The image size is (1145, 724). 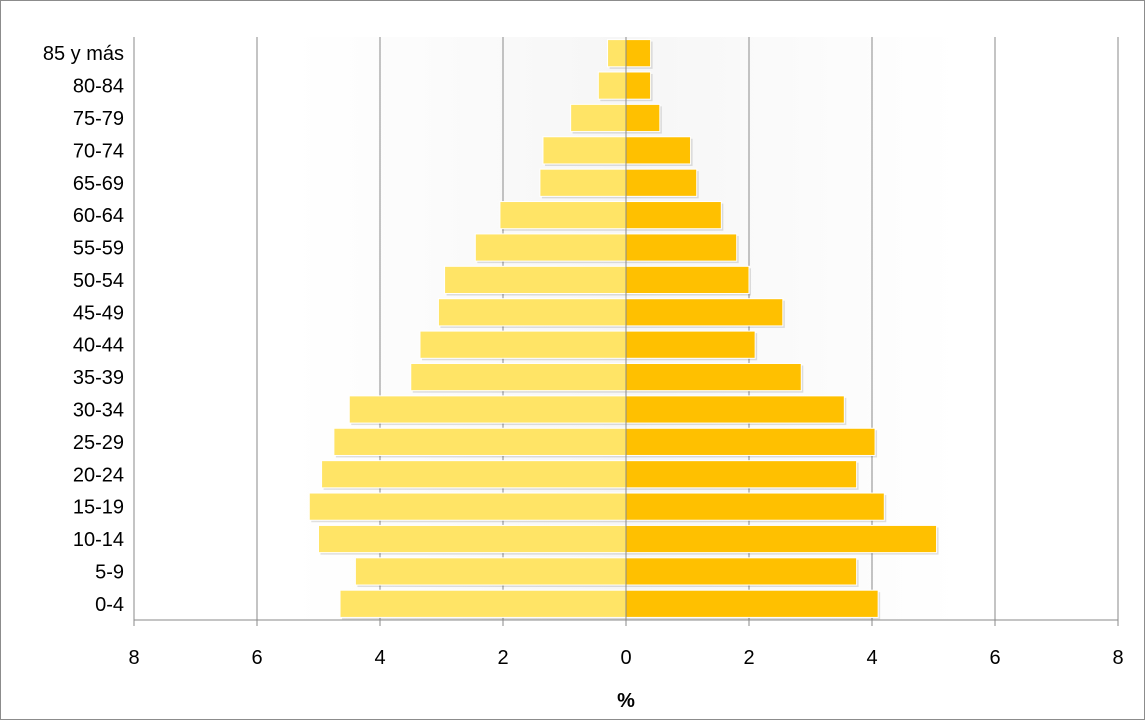 I want to click on x-tick-labels: 8 6 4 2 0 2 4 6 8, so click(x=625, y=658).